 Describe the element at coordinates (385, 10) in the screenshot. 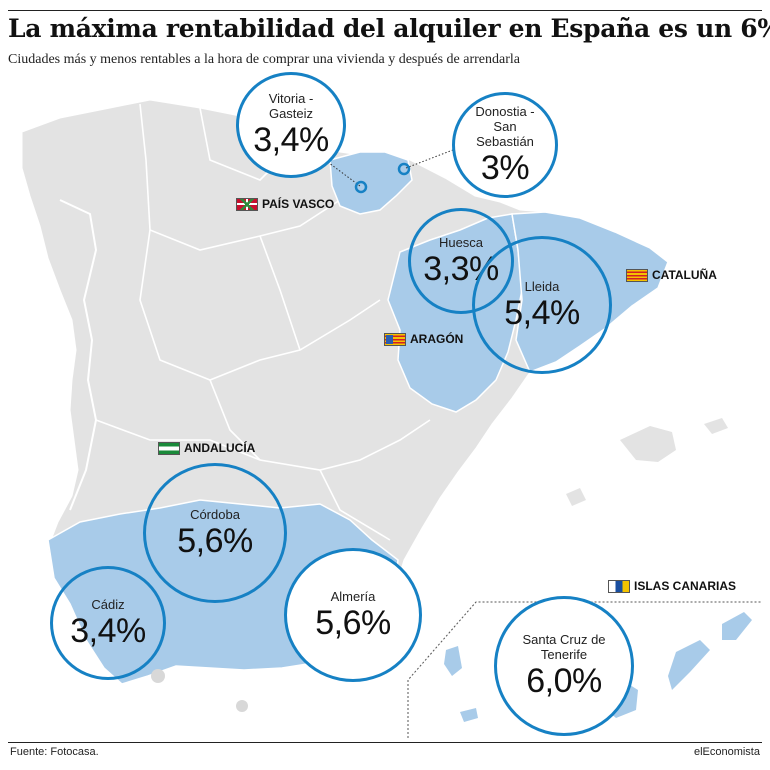

I see `top-rule` at that location.